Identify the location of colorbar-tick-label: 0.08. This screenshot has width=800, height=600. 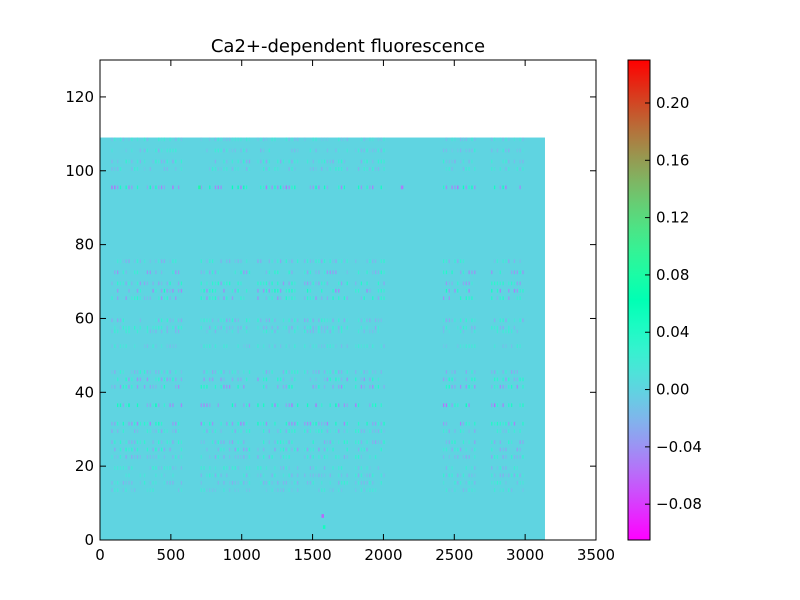
(672, 275).